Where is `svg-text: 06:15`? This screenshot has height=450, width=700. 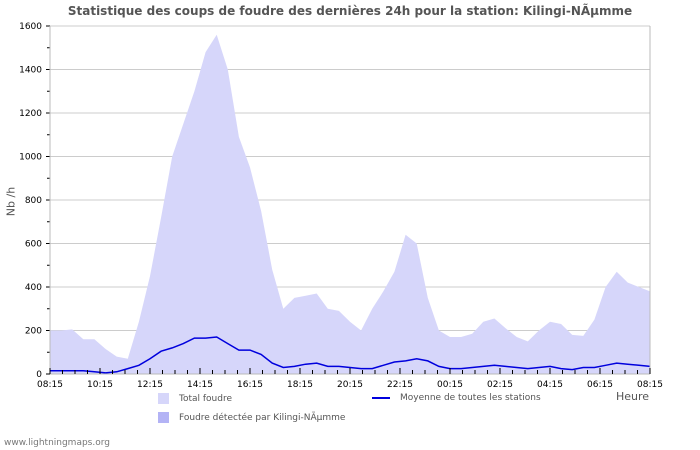
svg-text: 06:15 is located at coordinates (600, 385).